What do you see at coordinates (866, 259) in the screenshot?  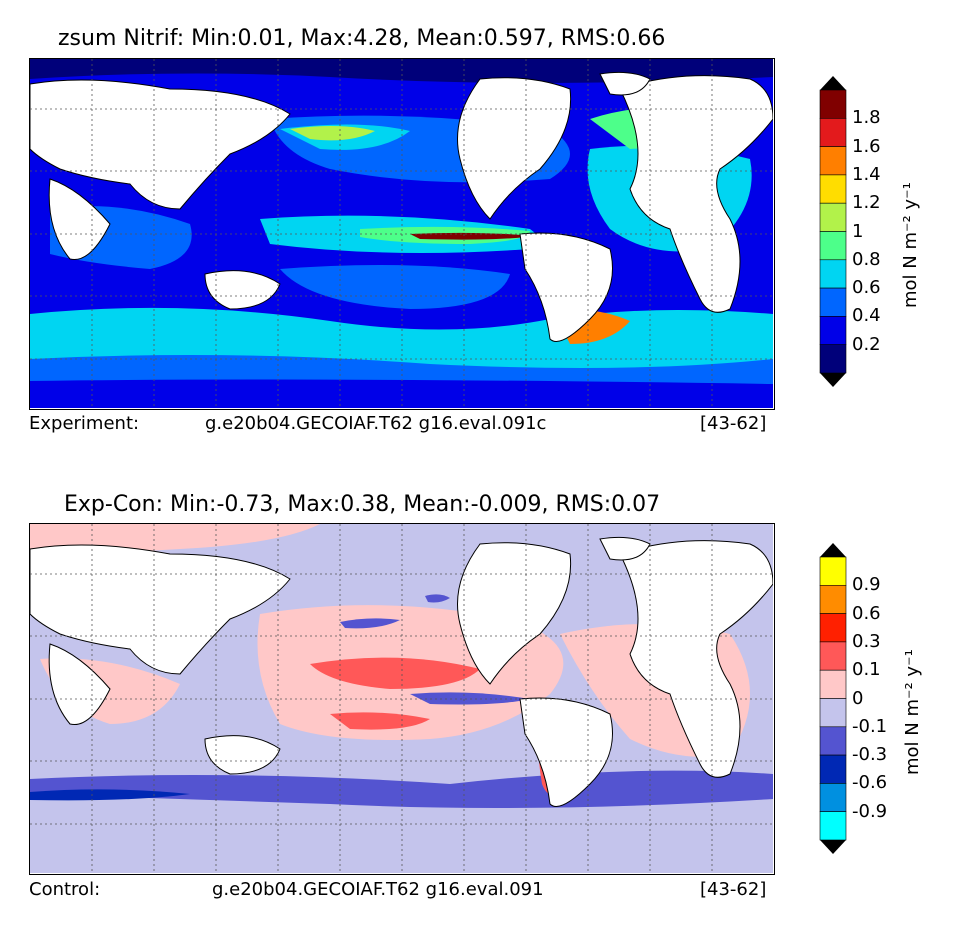 I see `top-colorbar-tick-label: 0.8` at bounding box center [866, 259].